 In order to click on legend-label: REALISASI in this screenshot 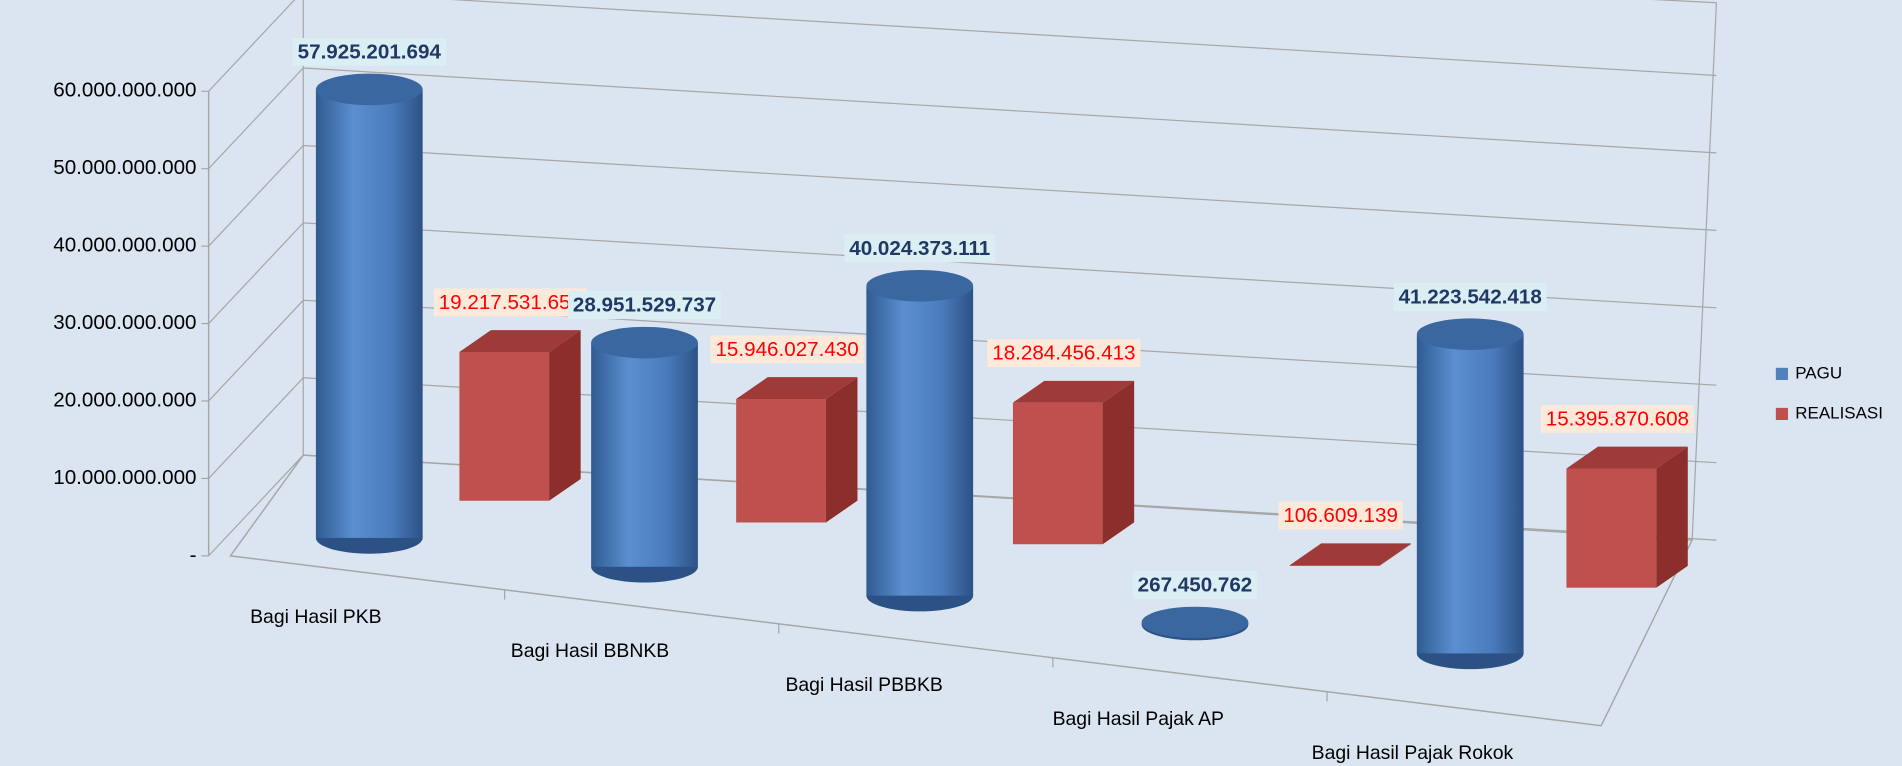, I will do `click(1839, 412)`.